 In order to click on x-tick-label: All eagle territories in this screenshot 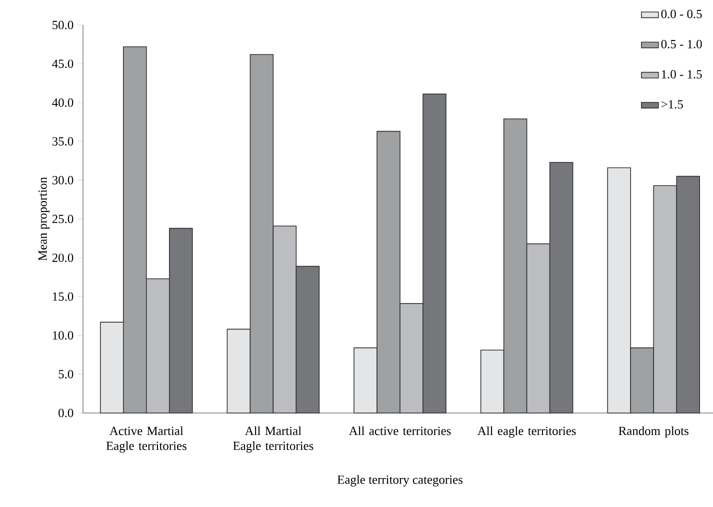, I will do `click(526, 432)`.